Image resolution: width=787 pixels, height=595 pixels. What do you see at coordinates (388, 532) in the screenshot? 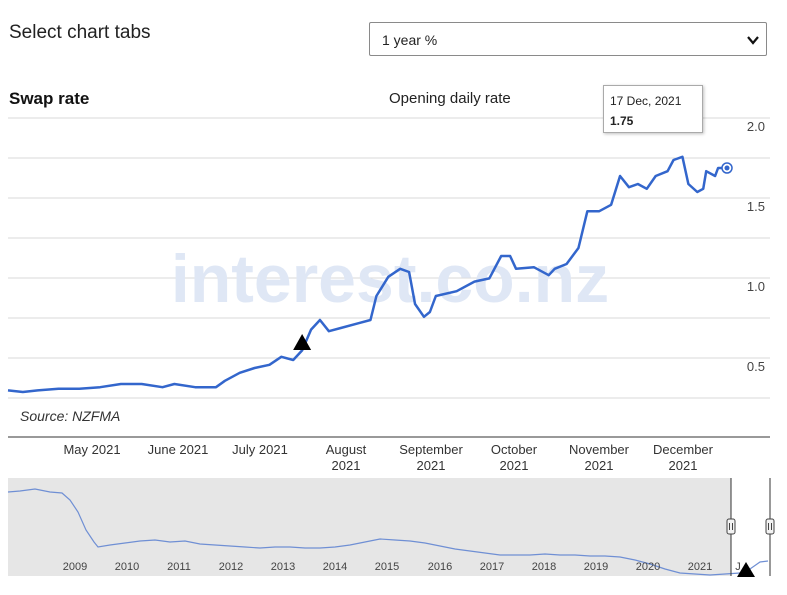
I see `navigator-series` at bounding box center [388, 532].